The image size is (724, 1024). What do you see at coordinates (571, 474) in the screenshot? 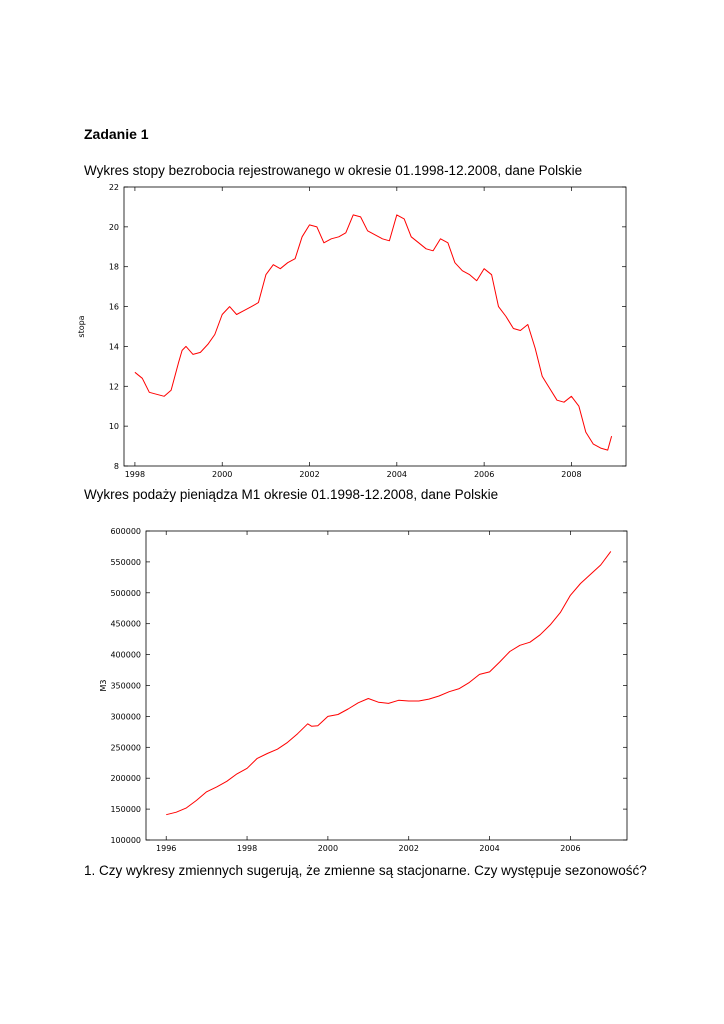
I see `x-tick-label: 2008` at bounding box center [571, 474].